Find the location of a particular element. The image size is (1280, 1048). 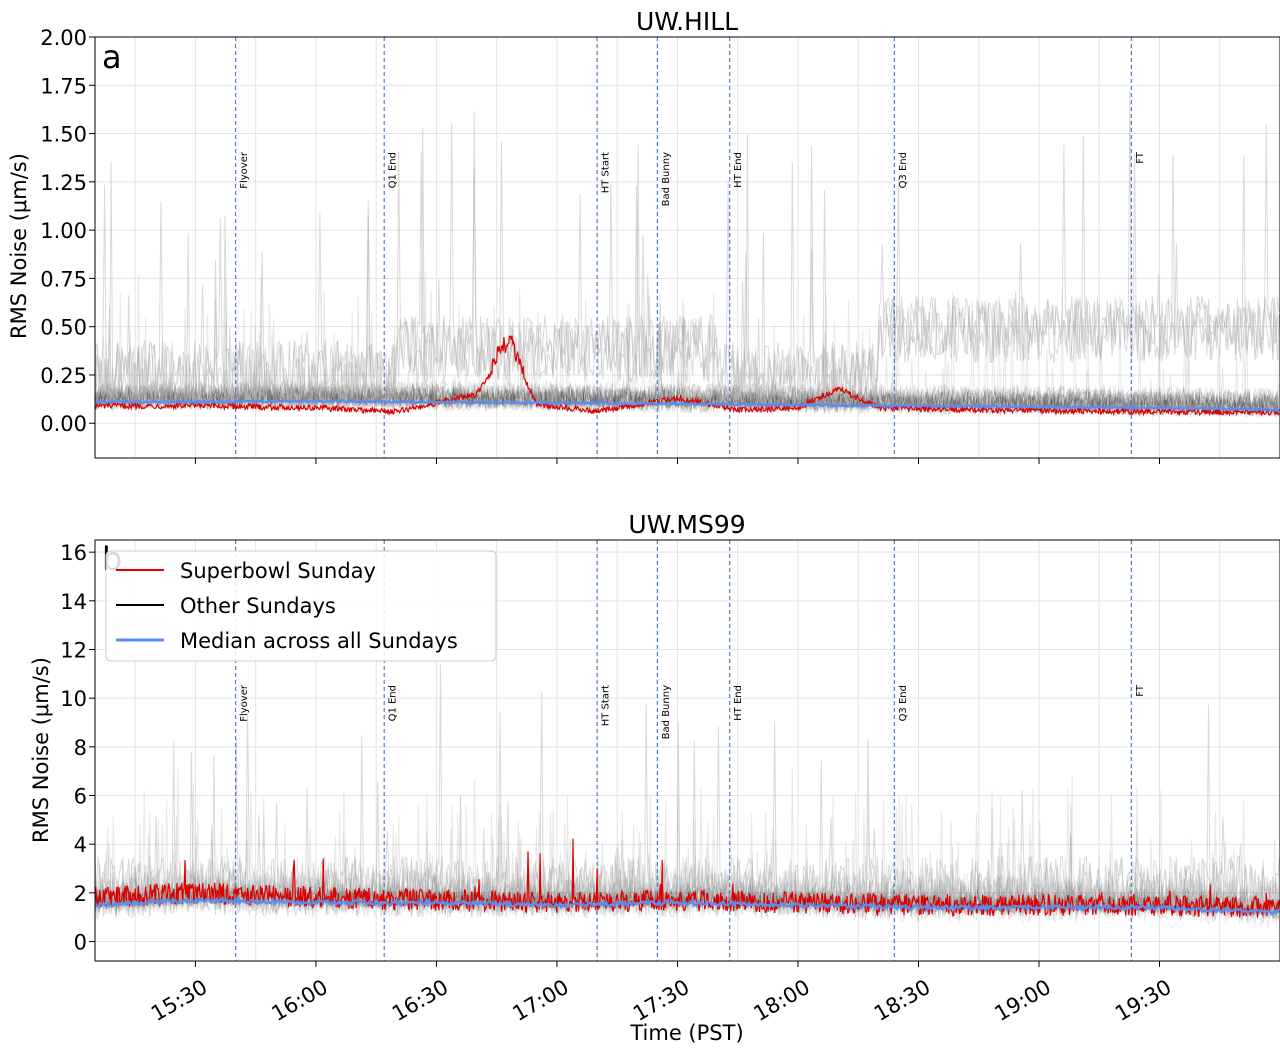

y-tick-label: 8 is located at coordinates (80, 748).